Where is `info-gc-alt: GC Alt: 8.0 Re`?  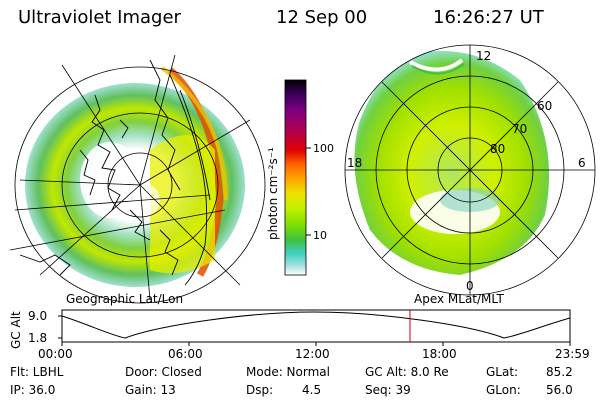
info-gc-alt: GC Alt: 8.0 Re is located at coordinates (407, 372).